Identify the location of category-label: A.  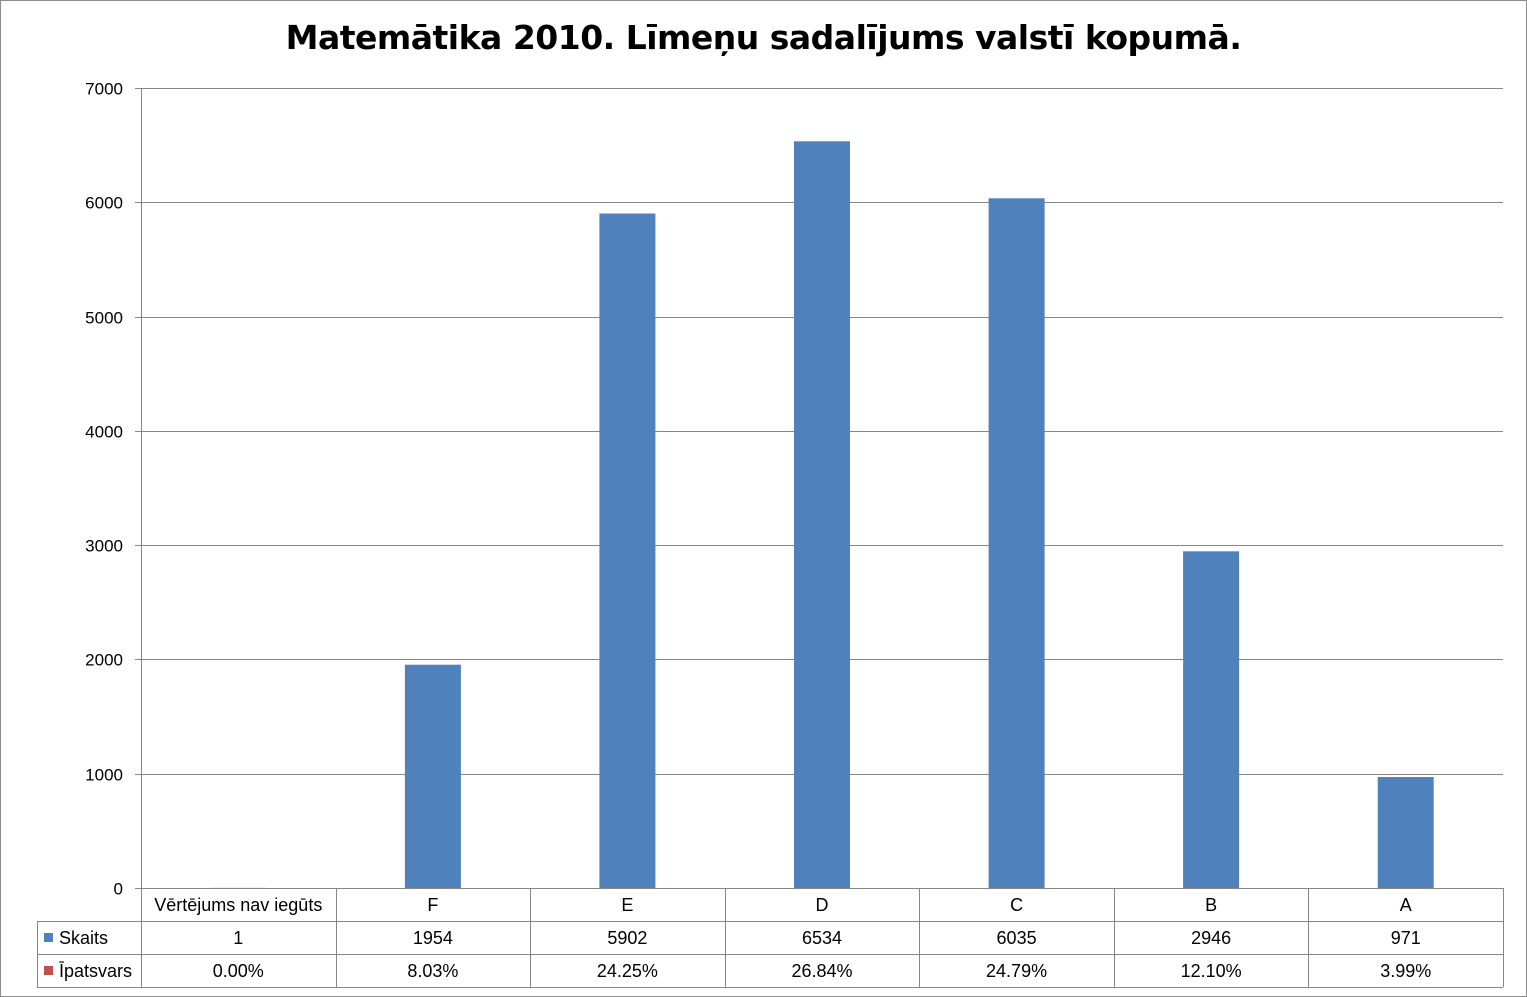
(1406, 905).